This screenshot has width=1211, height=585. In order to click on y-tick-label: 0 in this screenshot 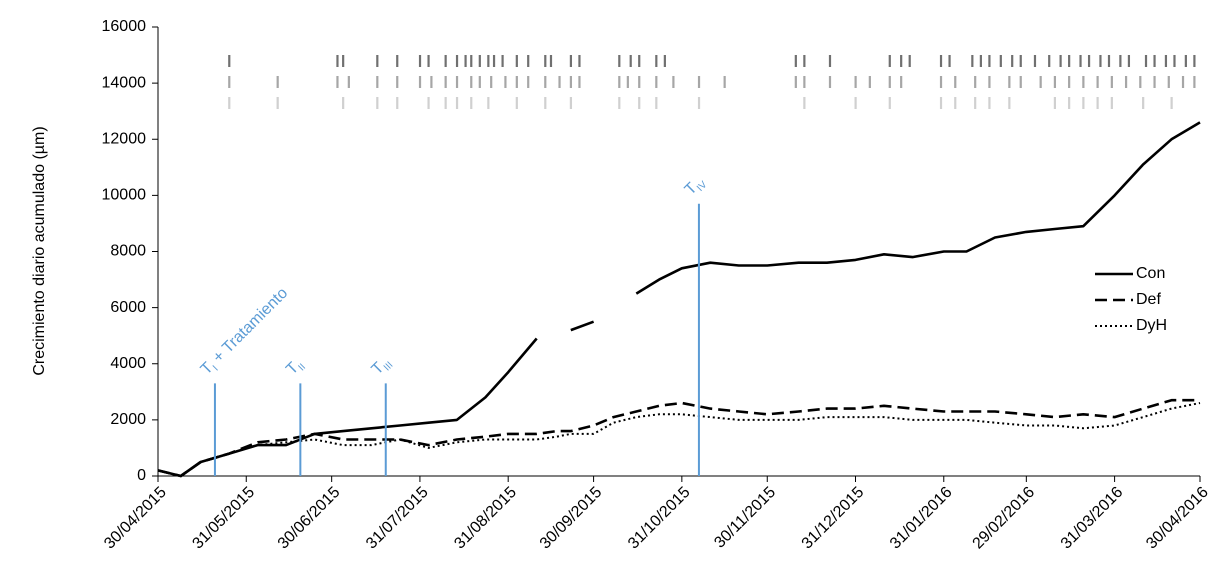, I will do `click(141, 475)`.